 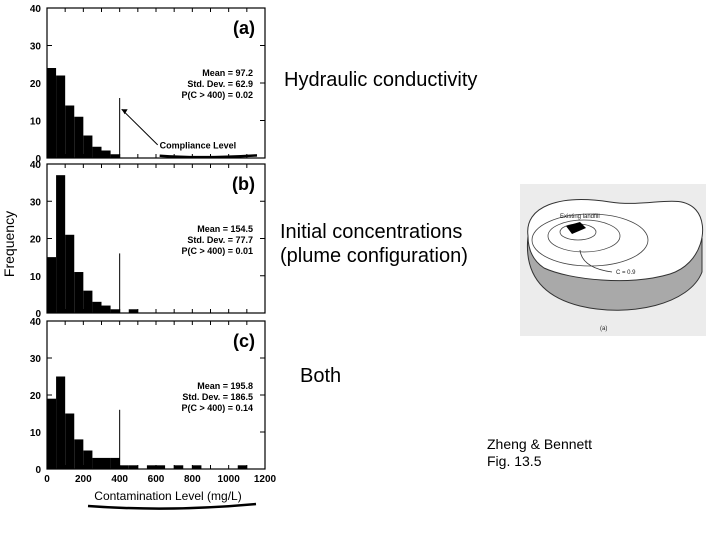 What do you see at coordinates (124, 112) in the screenshot?
I see `annotation-arrowhead` at bounding box center [124, 112].